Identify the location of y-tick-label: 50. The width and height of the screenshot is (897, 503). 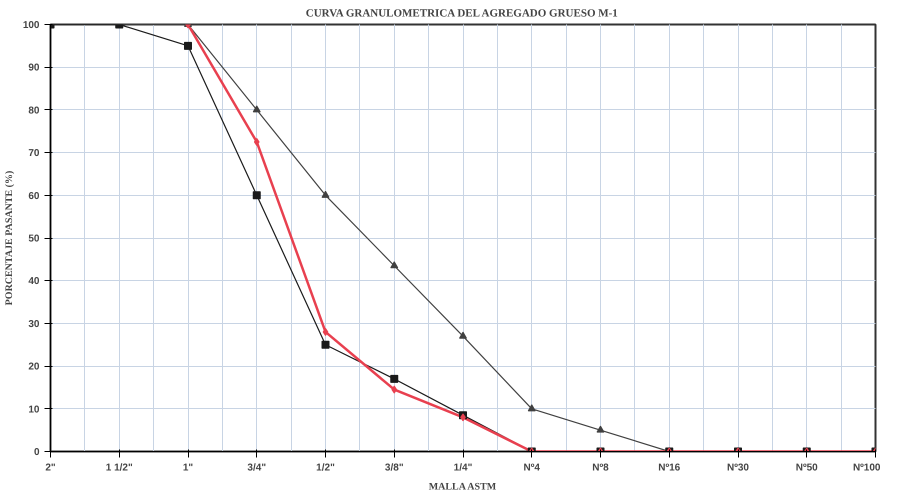
(34, 239).